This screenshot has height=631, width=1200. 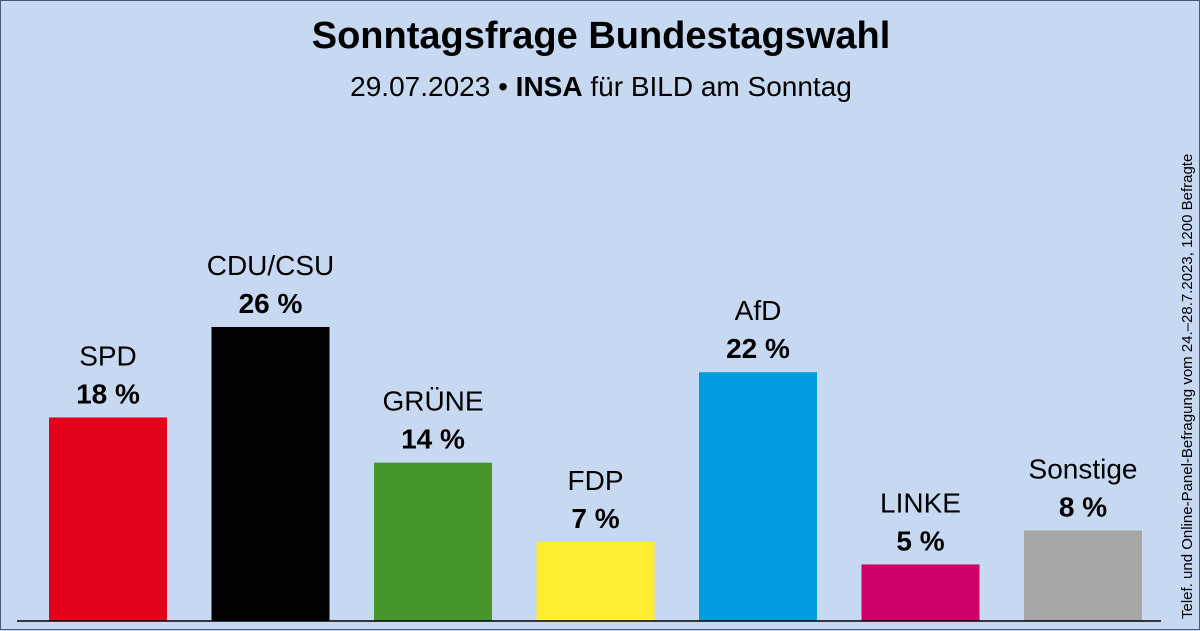 What do you see at coordinates (758, 310) in the screenshot?
I see `category-label-afd: AfD` at bounding box center [758, 310].